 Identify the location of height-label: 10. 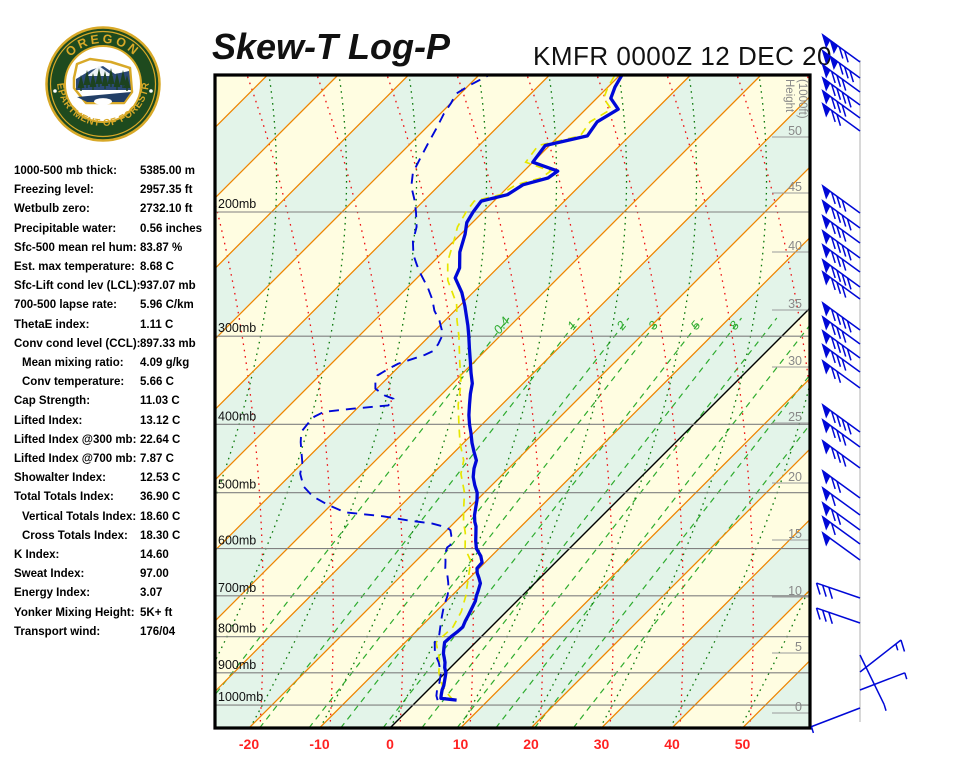
(795, 591).